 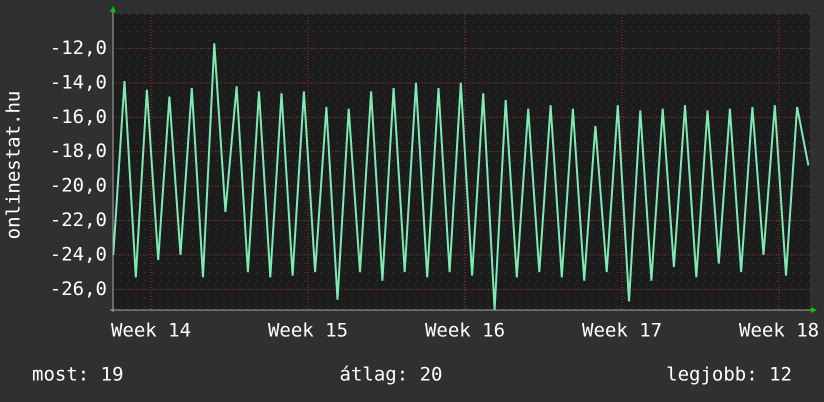 I want to click on x-tick-label: Week 14, so click(x=151, y=331).